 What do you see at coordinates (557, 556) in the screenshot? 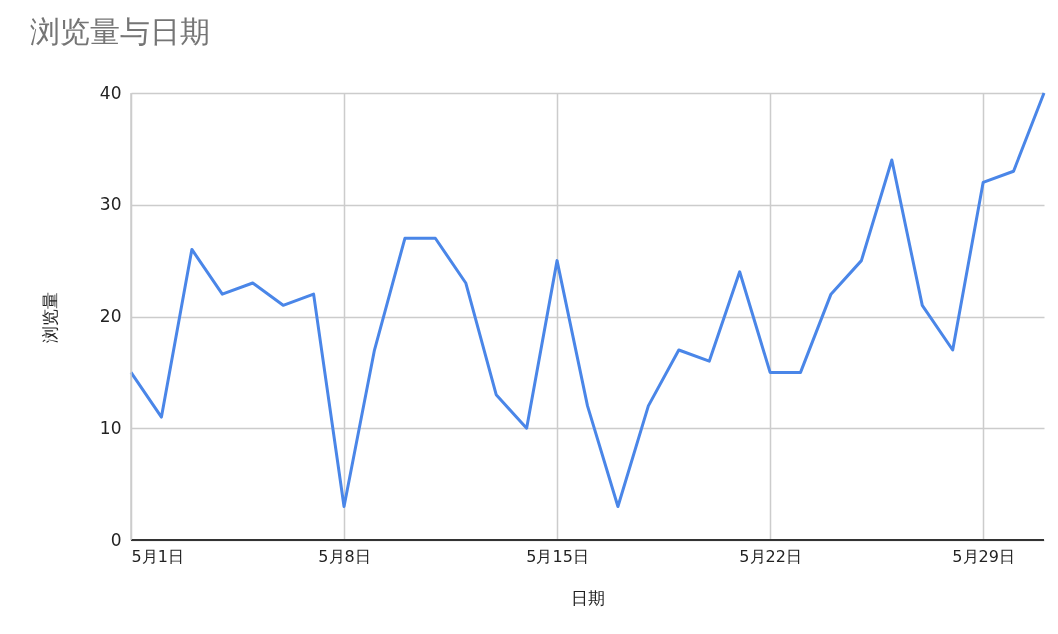
I see `x-tick-label: 5月15日` at bounding box center [557, 556].